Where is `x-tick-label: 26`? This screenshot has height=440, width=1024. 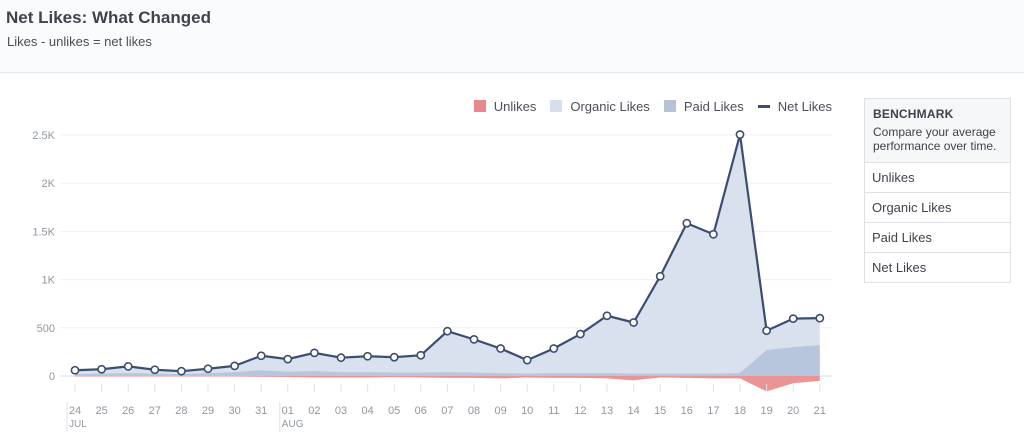
x-tick-label: 26 is located at coordinates (128, 411).